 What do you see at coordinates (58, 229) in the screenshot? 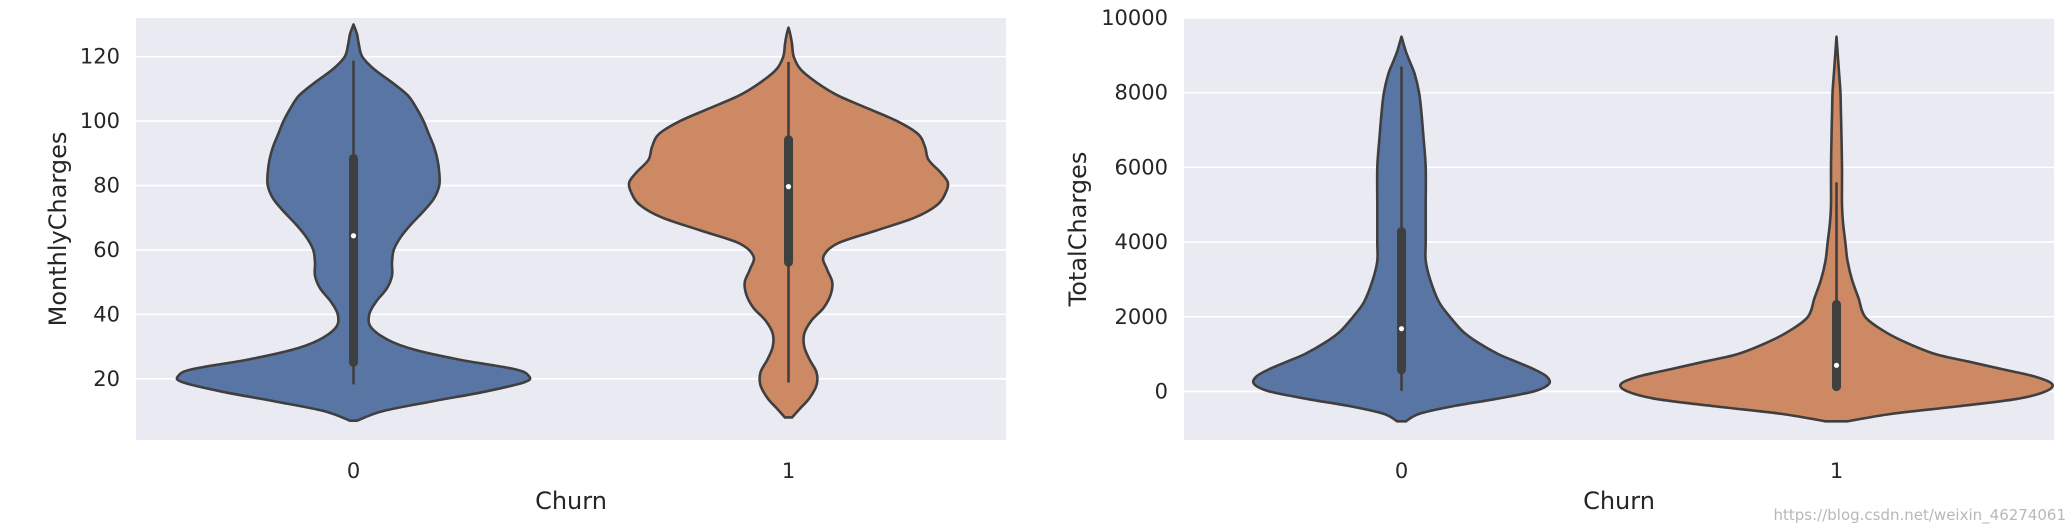
I see `y-axis-label: MonthlyCharges` at bounding box center [58, 229].